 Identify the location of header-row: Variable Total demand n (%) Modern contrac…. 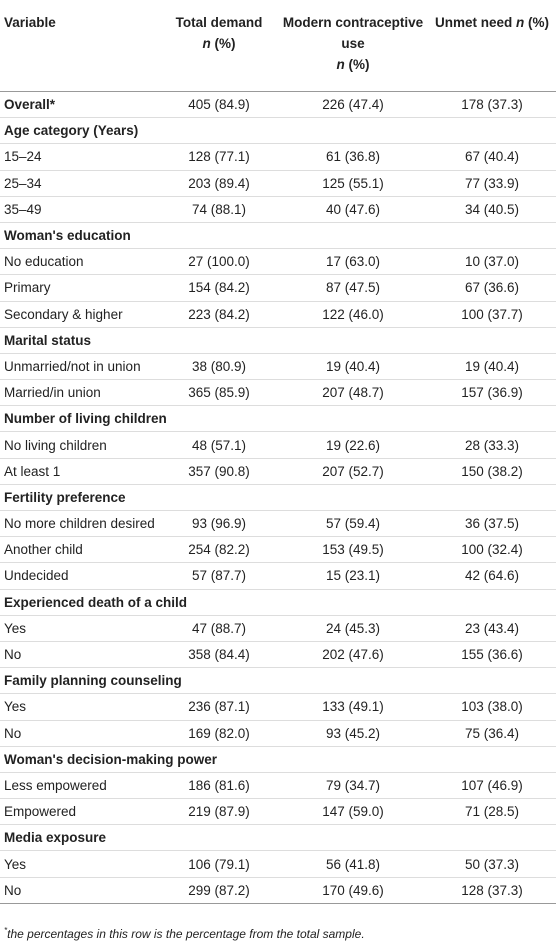
(278, 46).